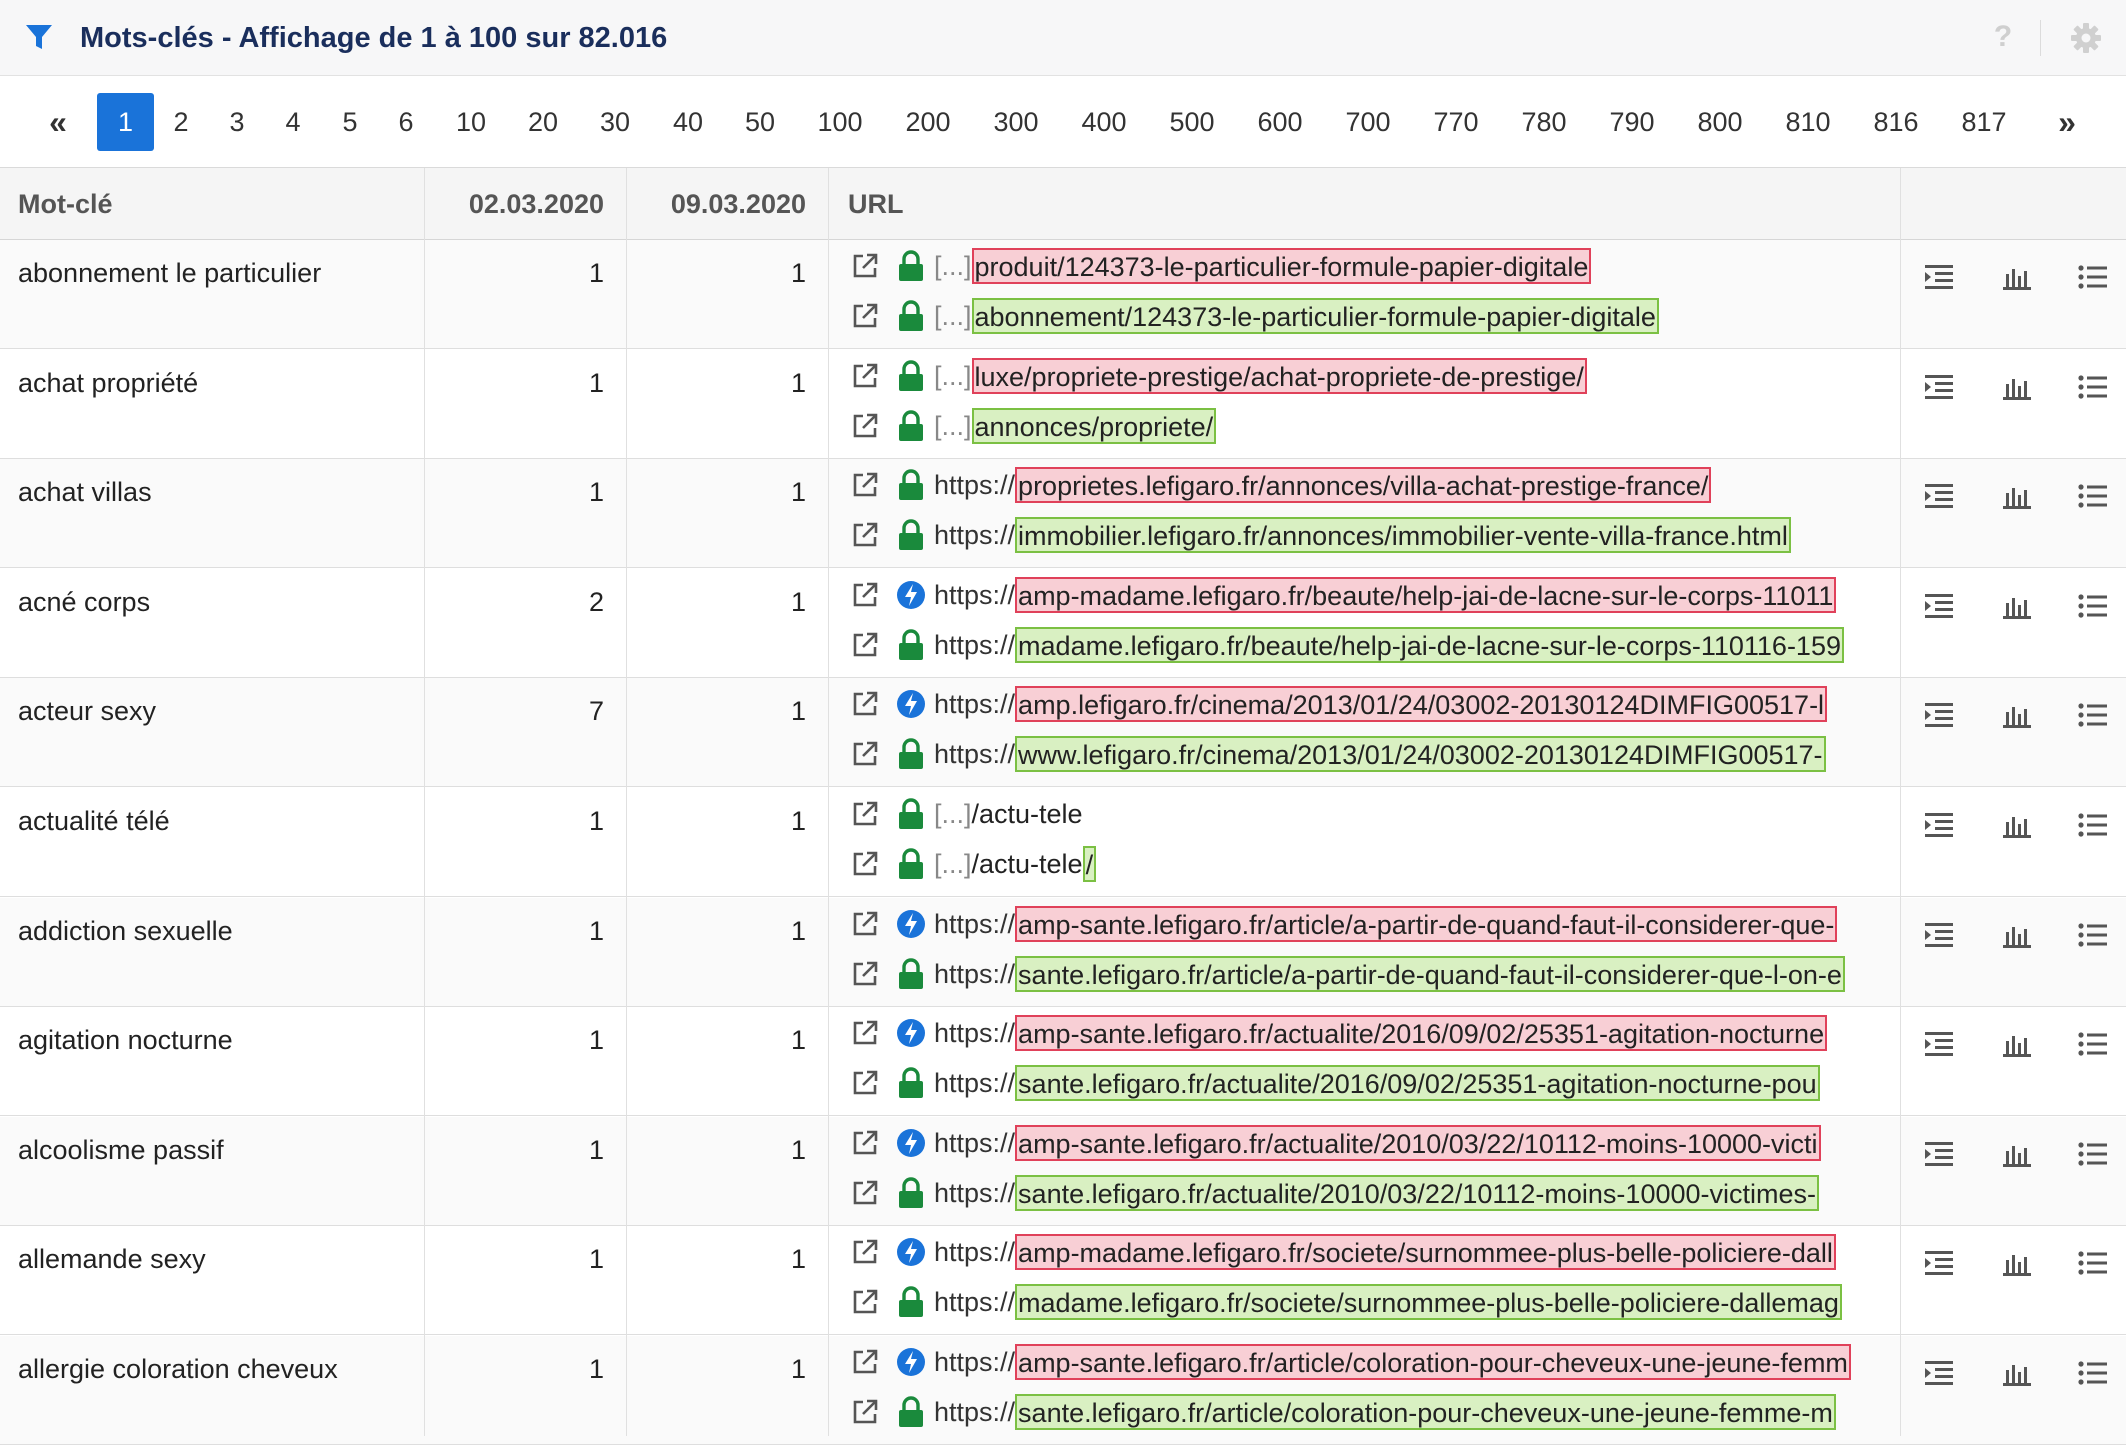 This screenshot has height=1445, width=2126. What do you see at coordinates (85, 492) in the screenshot?
I see `keyword-cell: achat villas` at bounding box center [85, 492].